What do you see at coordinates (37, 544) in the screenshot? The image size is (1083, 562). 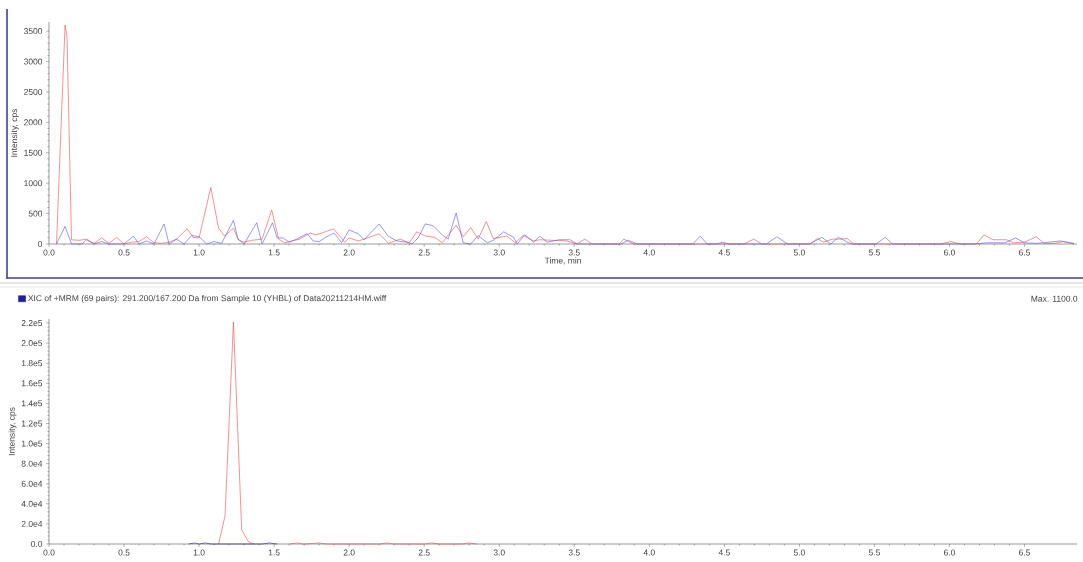 I see `y-tick-label: 0.0` at bounding box center [37, 544].